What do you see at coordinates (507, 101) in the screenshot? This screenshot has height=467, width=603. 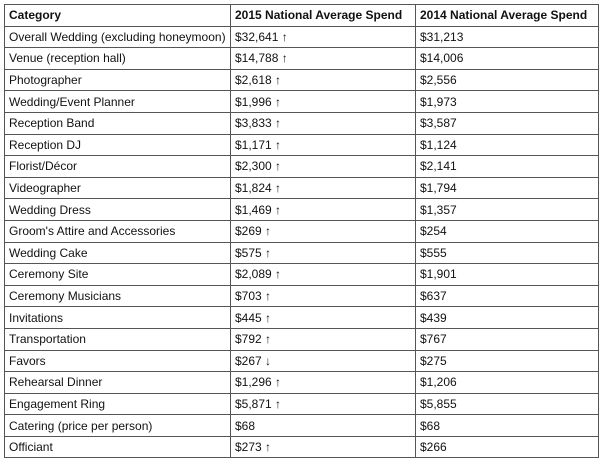 I see `spend-cell: $1,973` at bounding box center [507, 101].